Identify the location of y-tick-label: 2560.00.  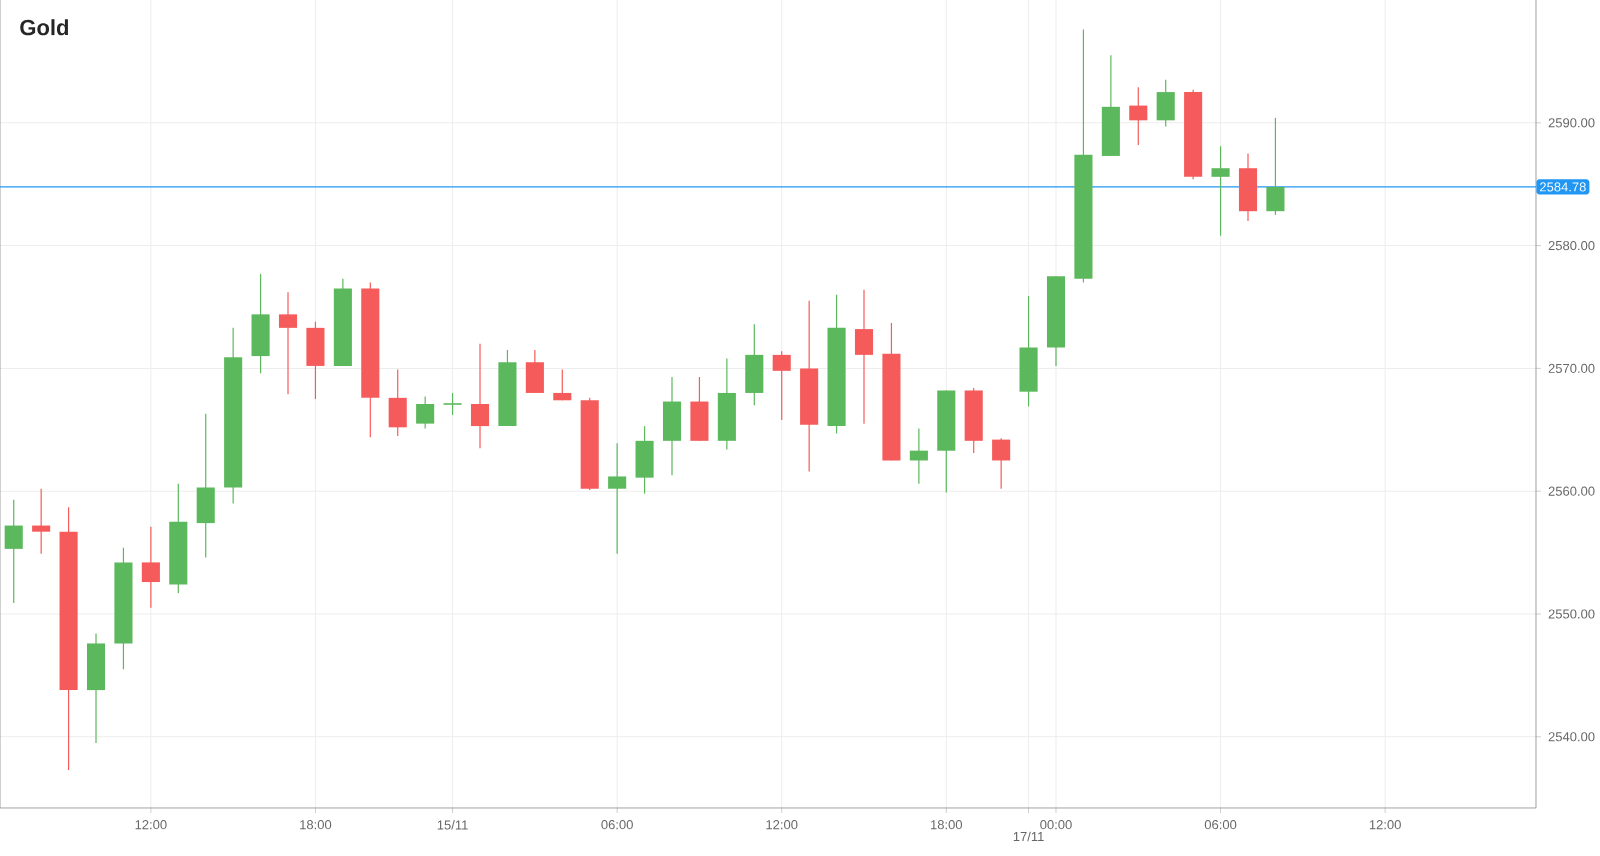
(1571, 491).